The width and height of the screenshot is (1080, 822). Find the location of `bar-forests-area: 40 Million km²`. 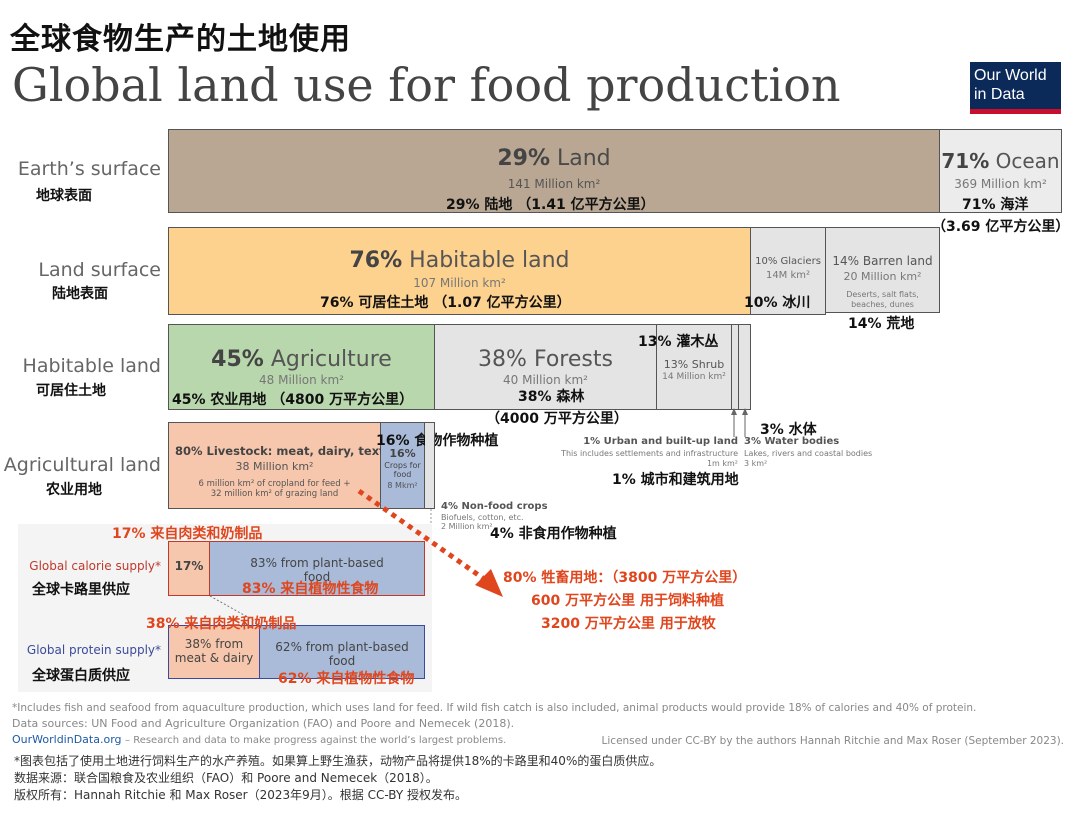

bar-forests-area: 40 Million km² is located at coordinates (545, 380).